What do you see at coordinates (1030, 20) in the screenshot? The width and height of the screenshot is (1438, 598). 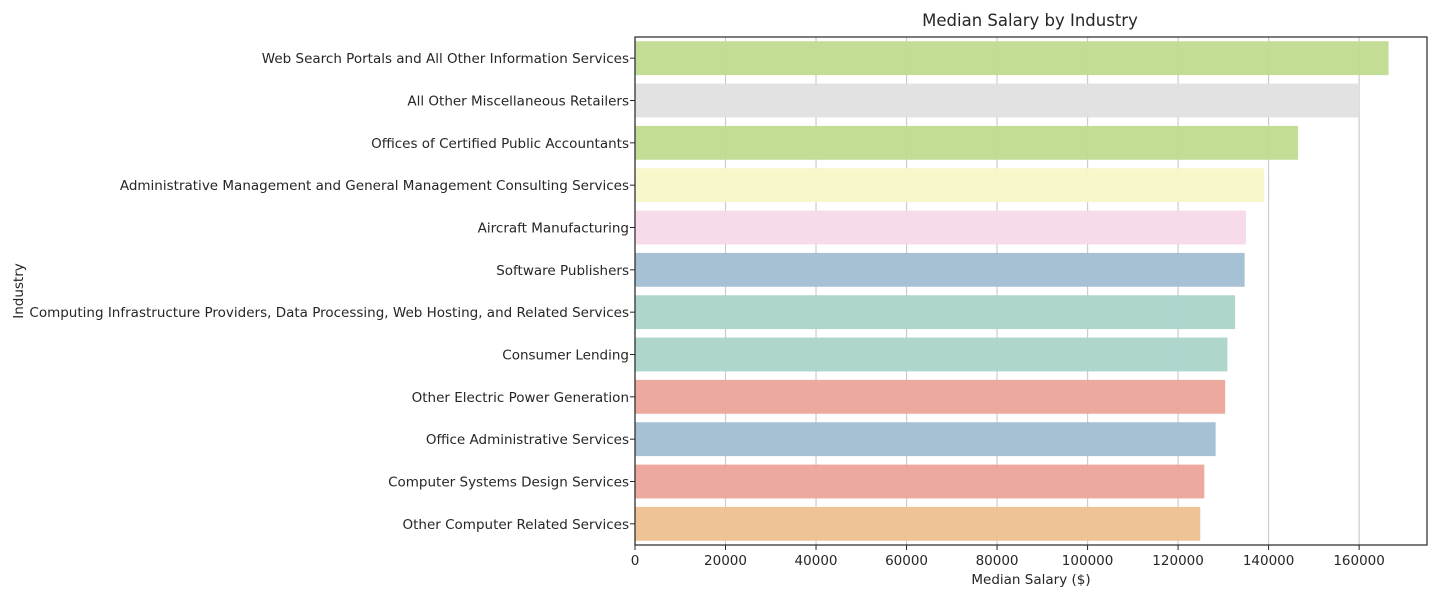 I see `chart-title: Median Salary by Industry` at bounding box center [1030, 20].